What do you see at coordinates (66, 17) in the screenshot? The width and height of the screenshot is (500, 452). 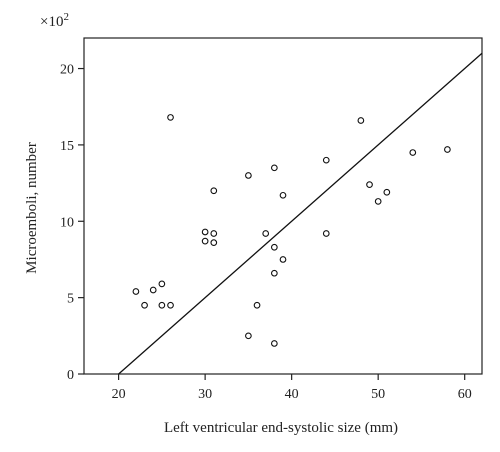 I see `y-multiplier-exponent: 2` at bounding box center [66, 17].